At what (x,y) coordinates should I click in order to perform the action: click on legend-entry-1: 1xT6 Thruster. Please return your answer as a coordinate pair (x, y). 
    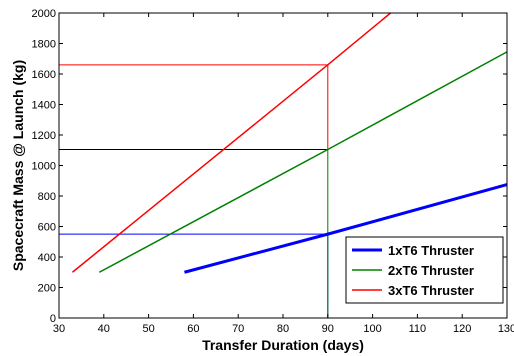
    Looking at the image, I should click on (431, 250).